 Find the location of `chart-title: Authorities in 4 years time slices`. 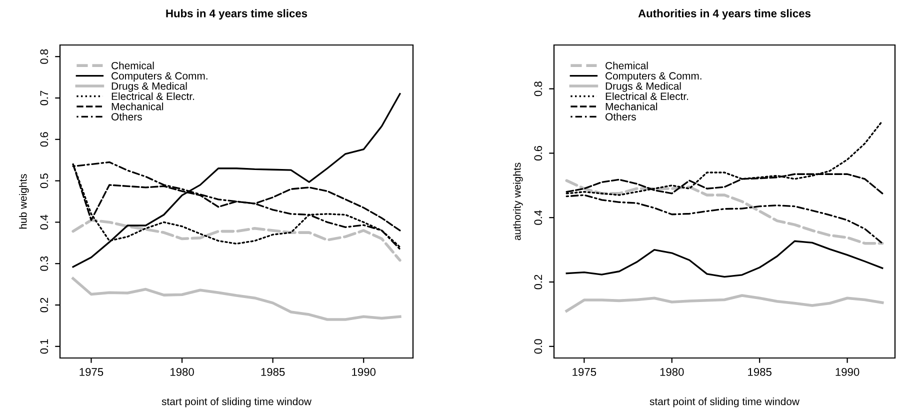

chart-title: Authorities in 4 years time slices is located at coordinates (724, 14).